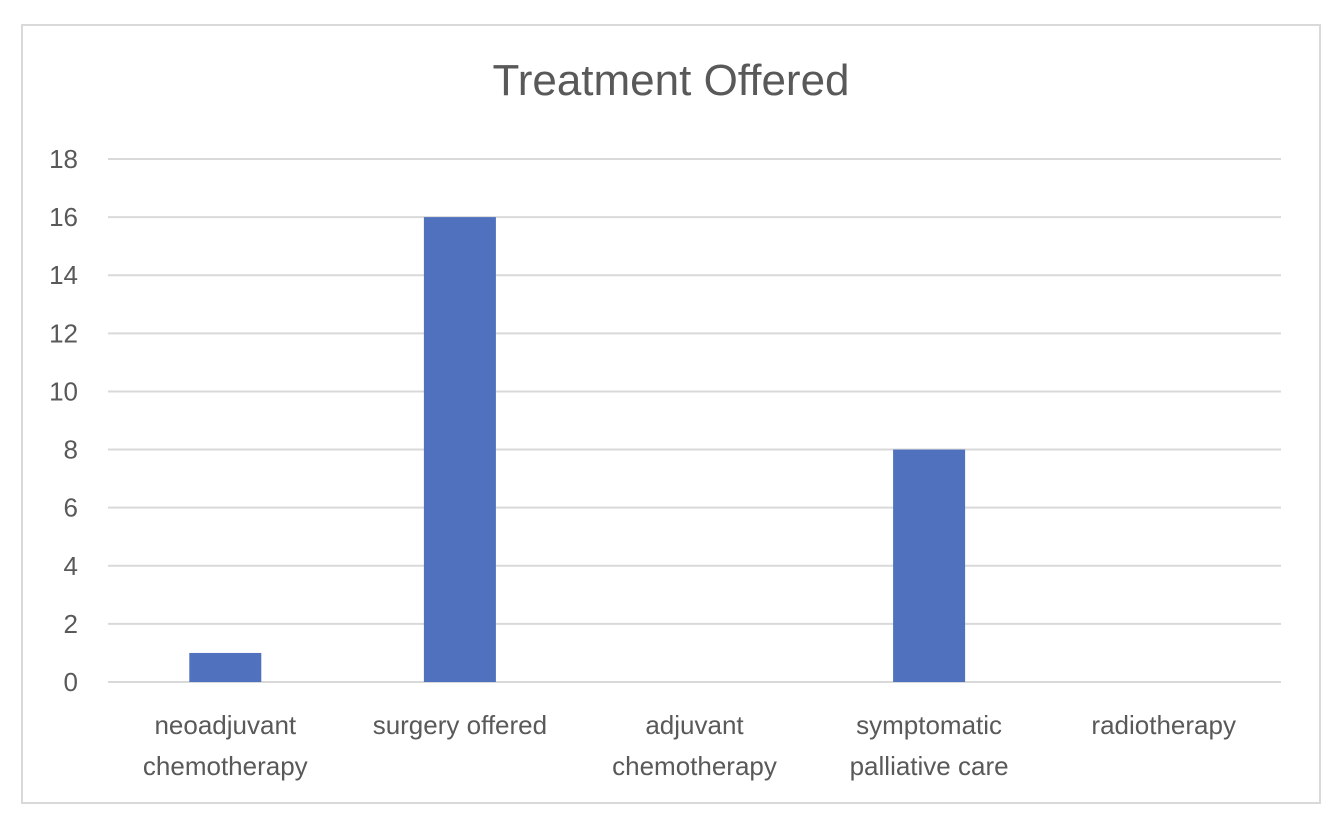  Describe the element at coordinates (71, 508) in the screenshot. I see `y-tick-label: 6` at that location.